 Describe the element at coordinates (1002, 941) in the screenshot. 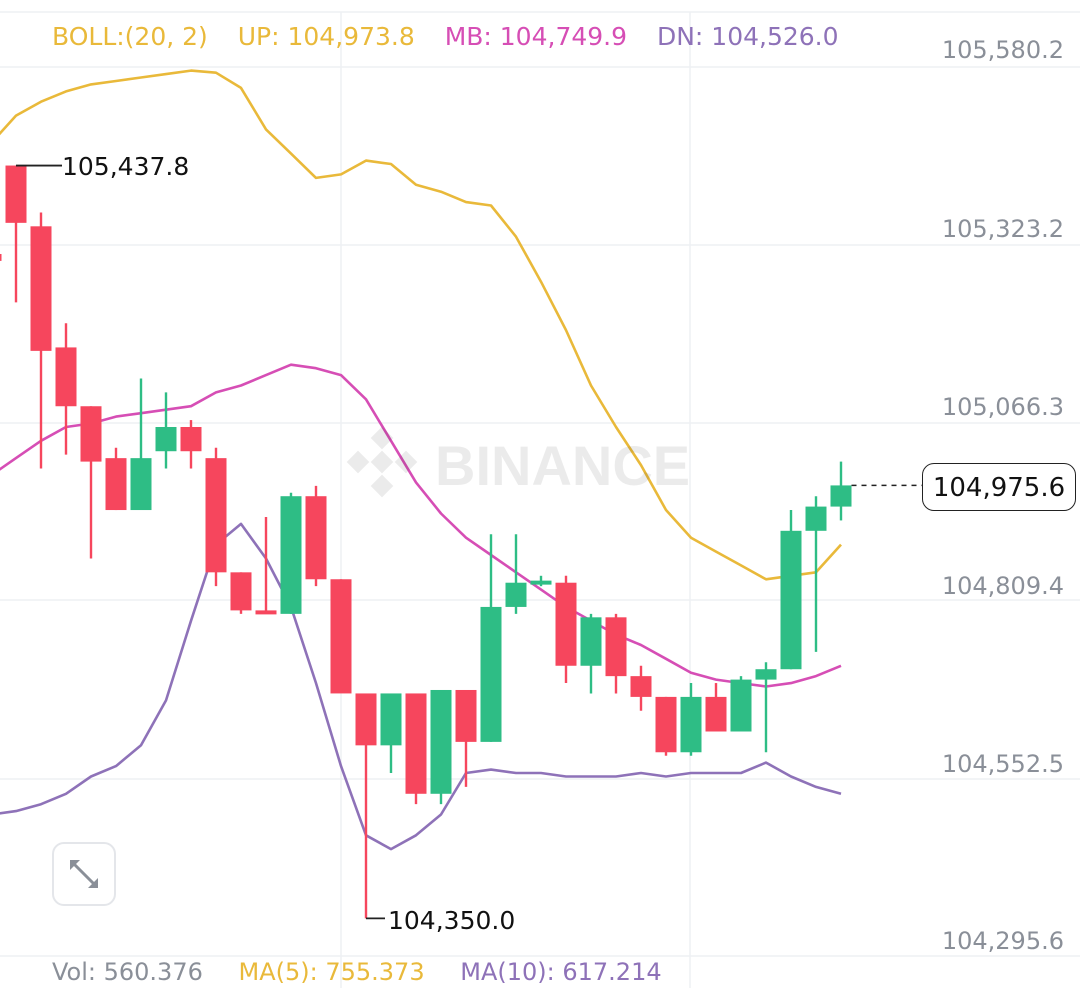

I see `y-axis-label: 104,295.6` at that location.